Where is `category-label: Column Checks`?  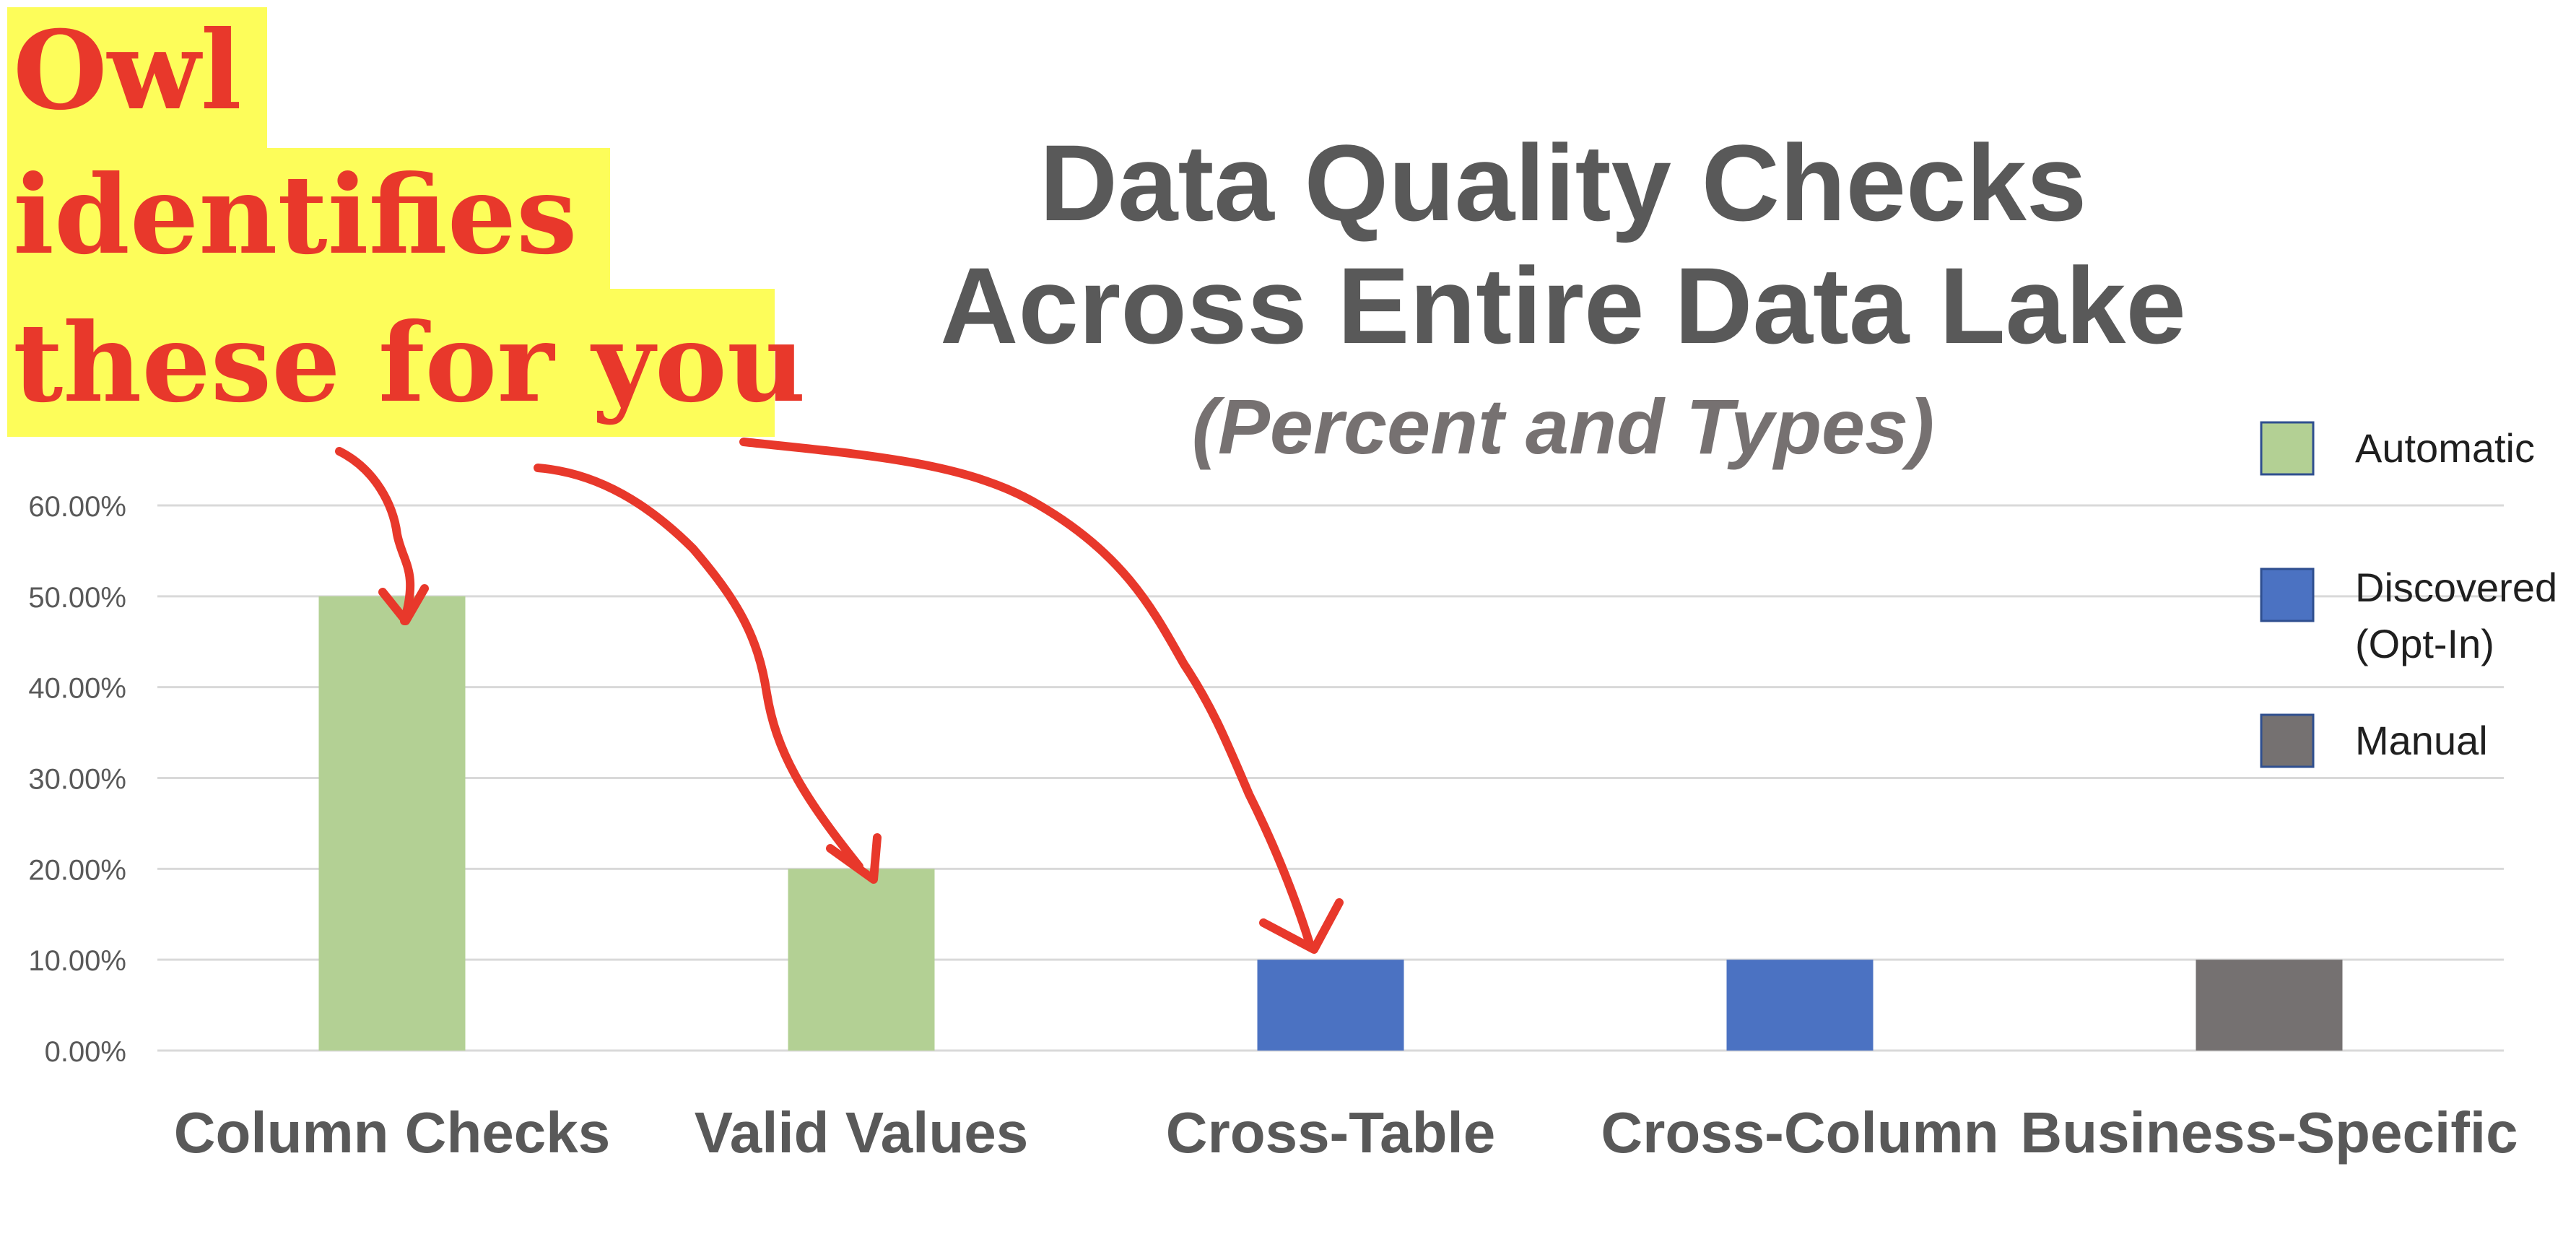 category-label: Column Checks is located at coordinates (392, 1132).